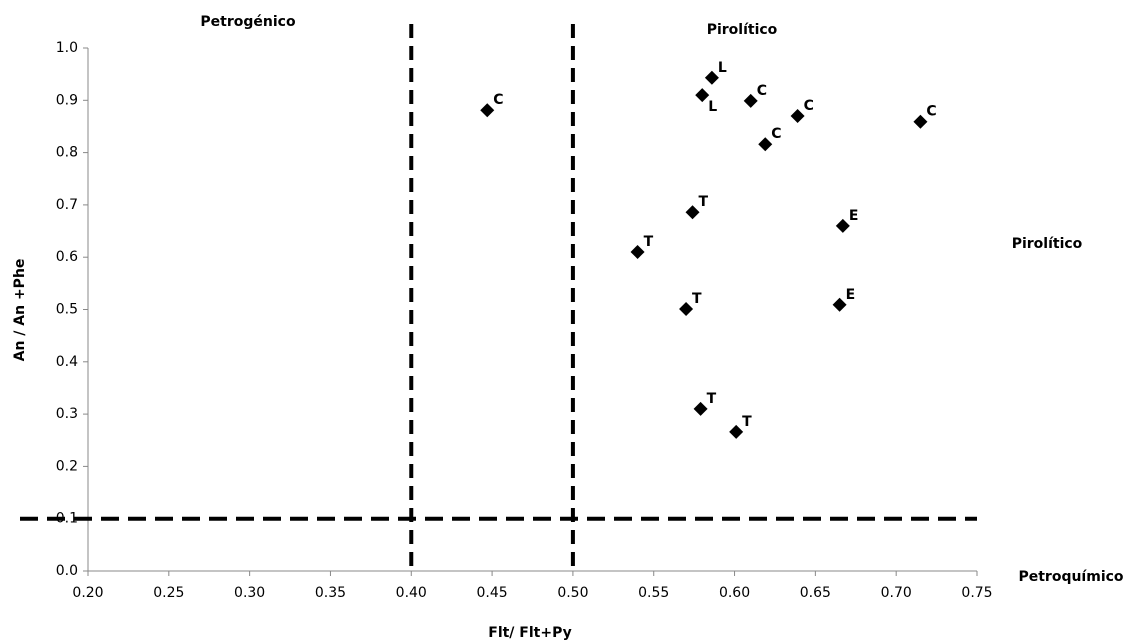  I want to click on x-axis-label: Flt/ Flt+Py, so click(529, 633).